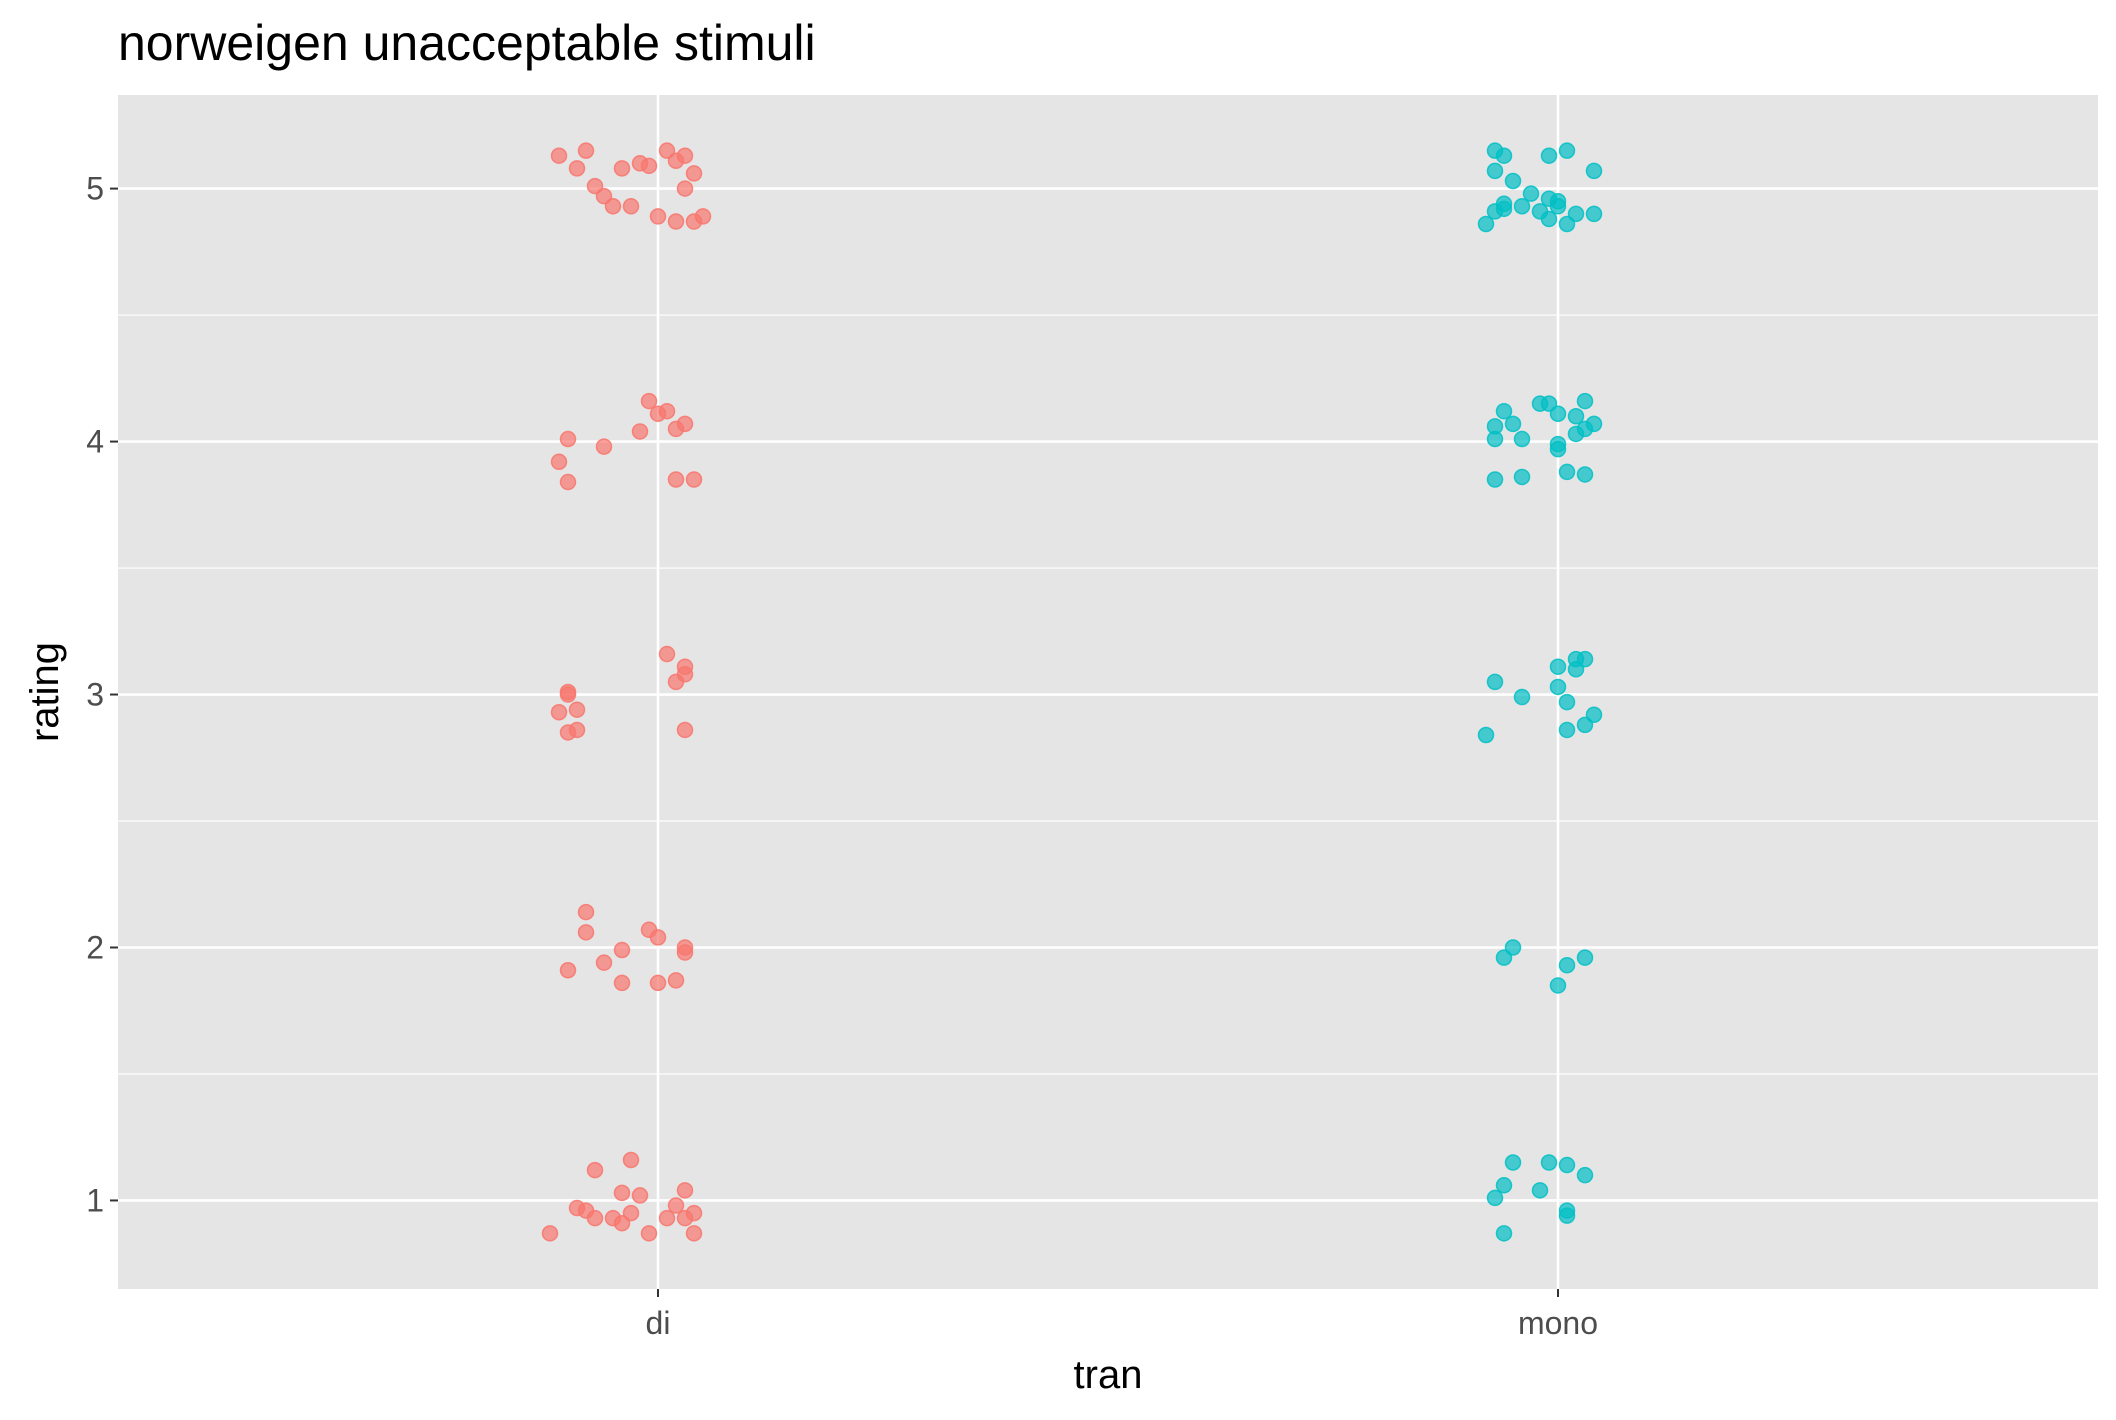 The width and height of the screenshot is (2116, 1420). Describe the element at coordinates (1558, 1323) in the screenshot. I see `x-tick-label: mono` at that location.